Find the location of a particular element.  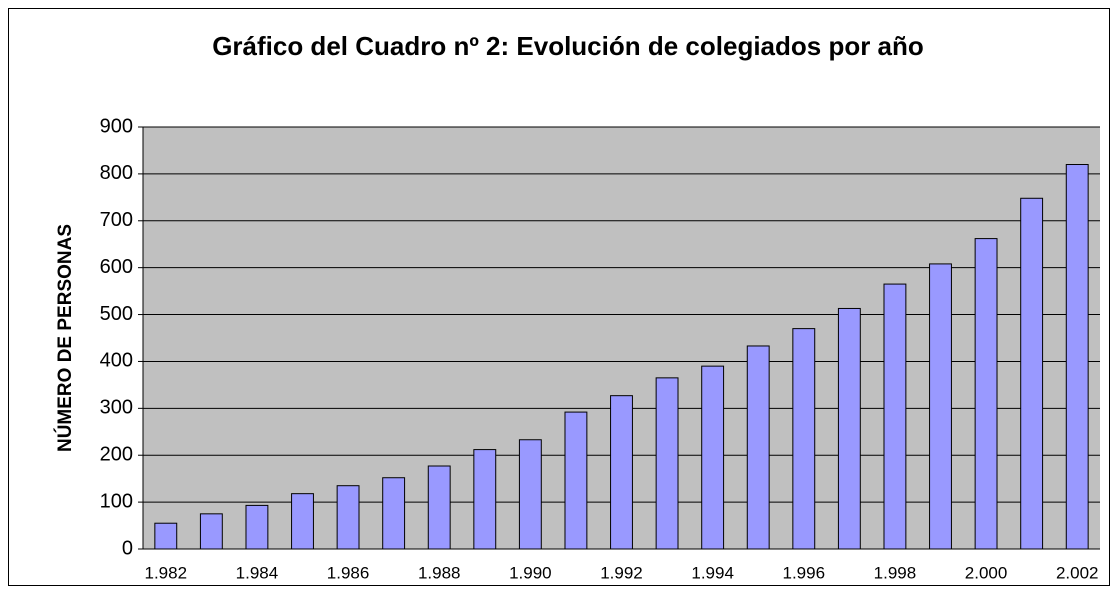

y-tick-label: 200 is located at coordinates (116, 455).